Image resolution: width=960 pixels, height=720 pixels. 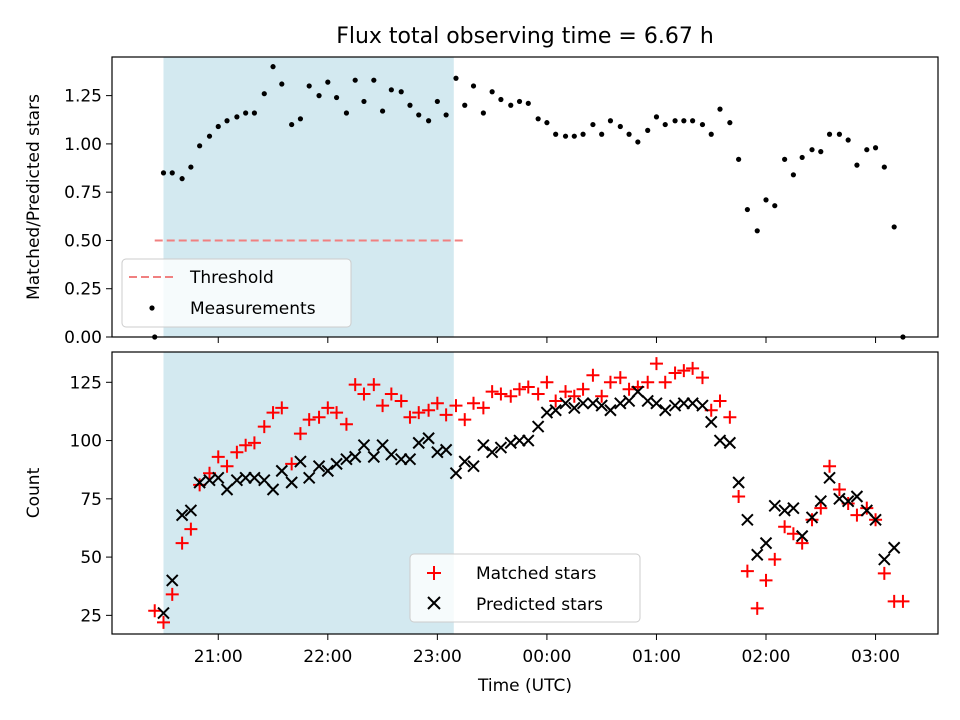 What do you see at coordinates (525, 36) in the screenshot?
I see `chart-title: Flux total observing time = 6.67 h` at bounding box center [525, 36].